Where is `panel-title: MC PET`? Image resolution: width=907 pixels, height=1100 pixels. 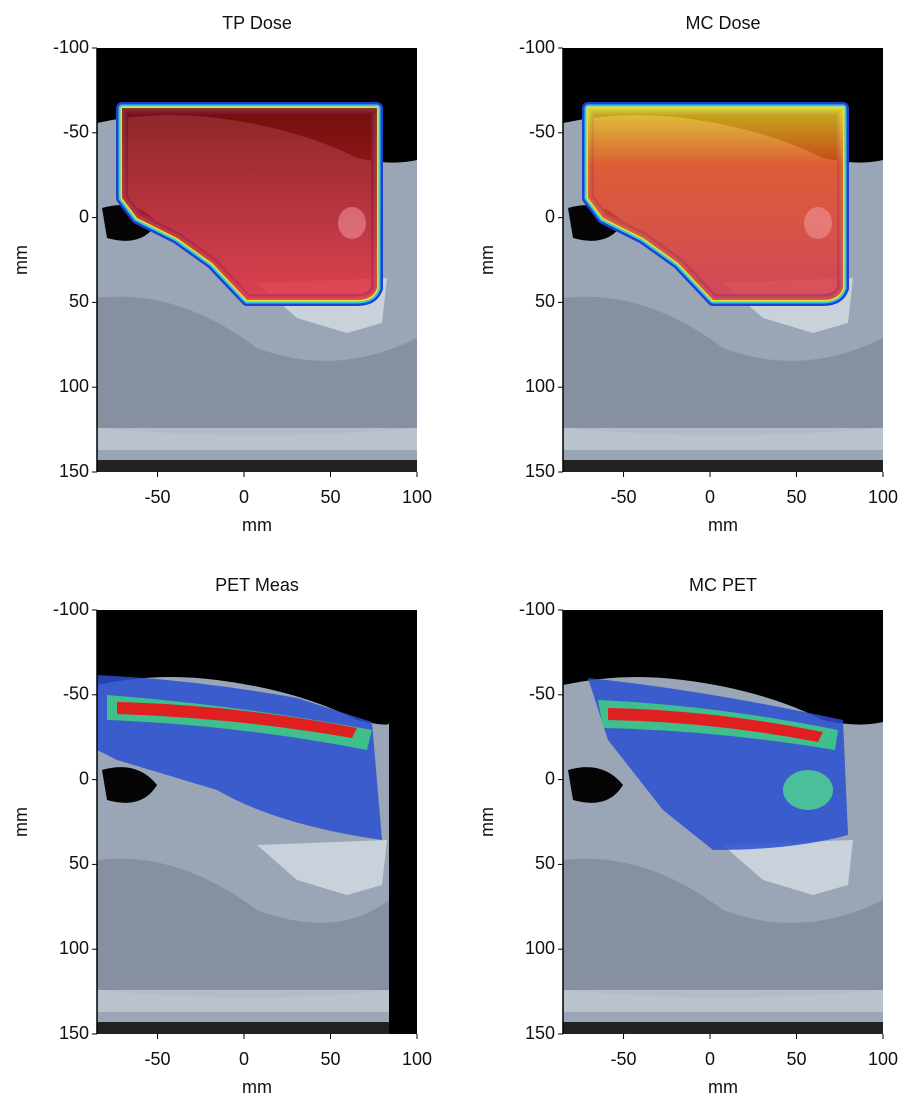
panel-title: MC PET is located at coordinates (723, 585).